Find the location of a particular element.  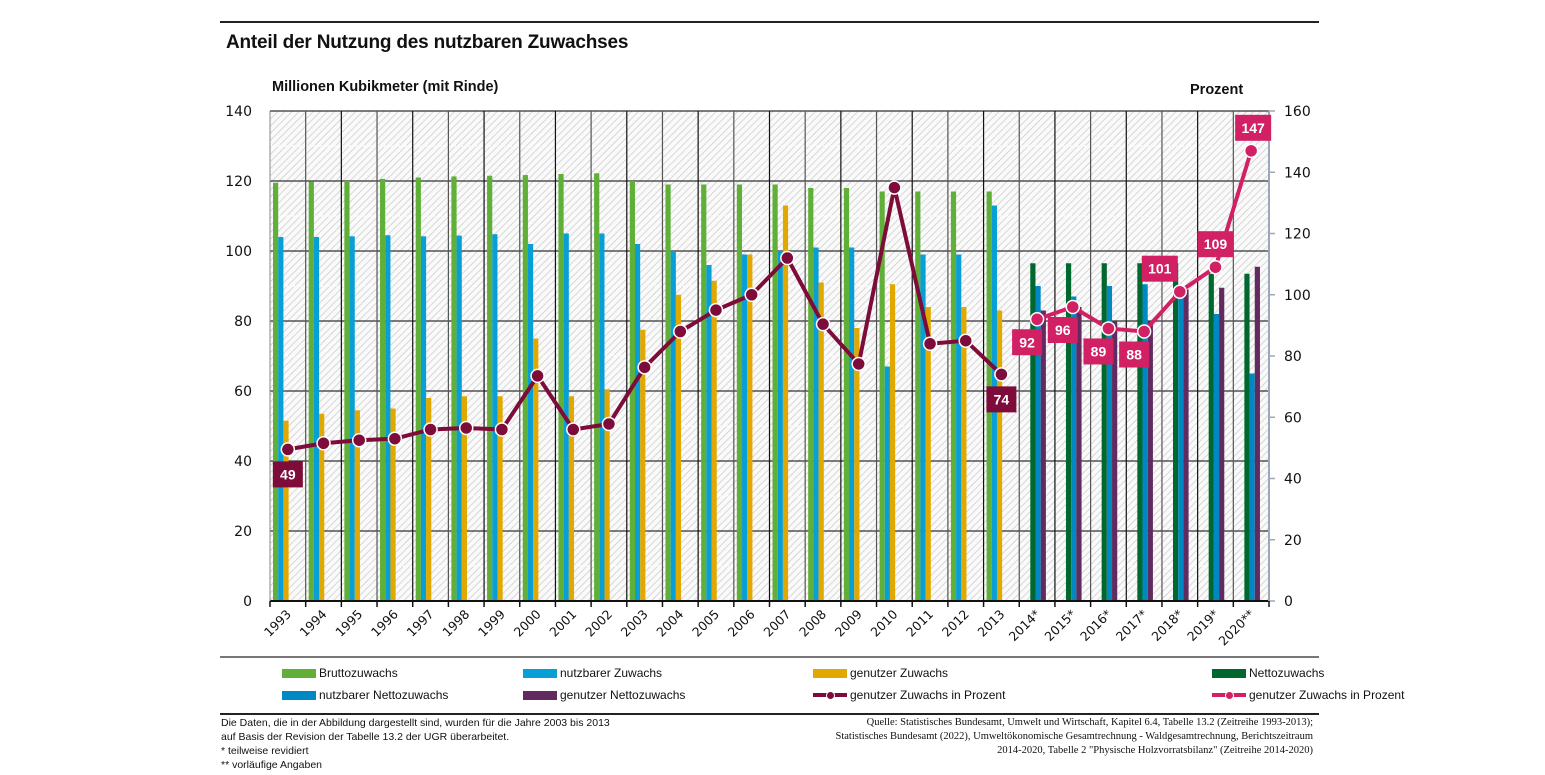

x-tick-label: 2004 is located at coordinates (669, 622).